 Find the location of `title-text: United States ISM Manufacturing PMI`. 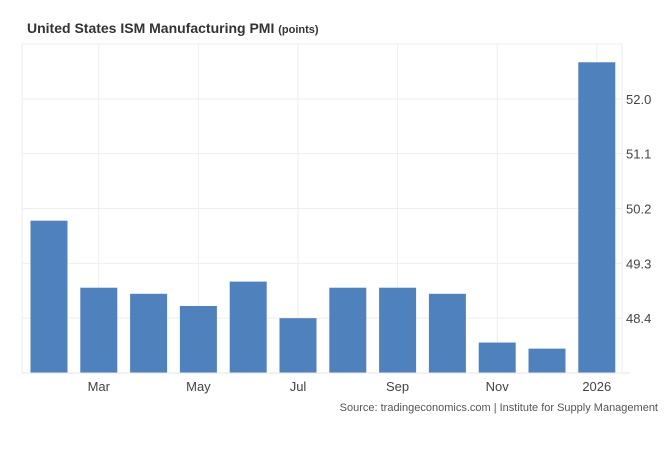

title-text: United States ISM Manufacturing PMI is located at coordinates (151, 28).